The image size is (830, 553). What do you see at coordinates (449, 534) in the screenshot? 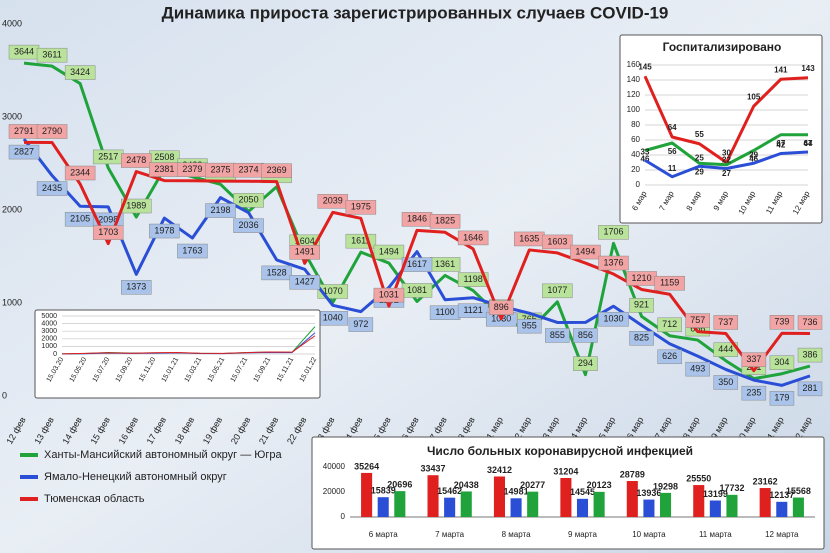
I see `x-tick-label: 7 марта` at bounding box center [449, 534].